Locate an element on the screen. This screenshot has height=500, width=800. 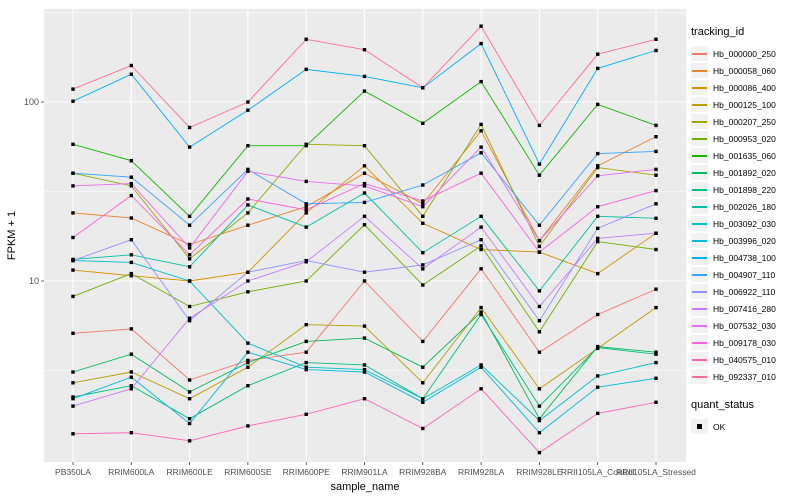
x-tick-label: RRIM901LA is located at coordinates (364, 472).